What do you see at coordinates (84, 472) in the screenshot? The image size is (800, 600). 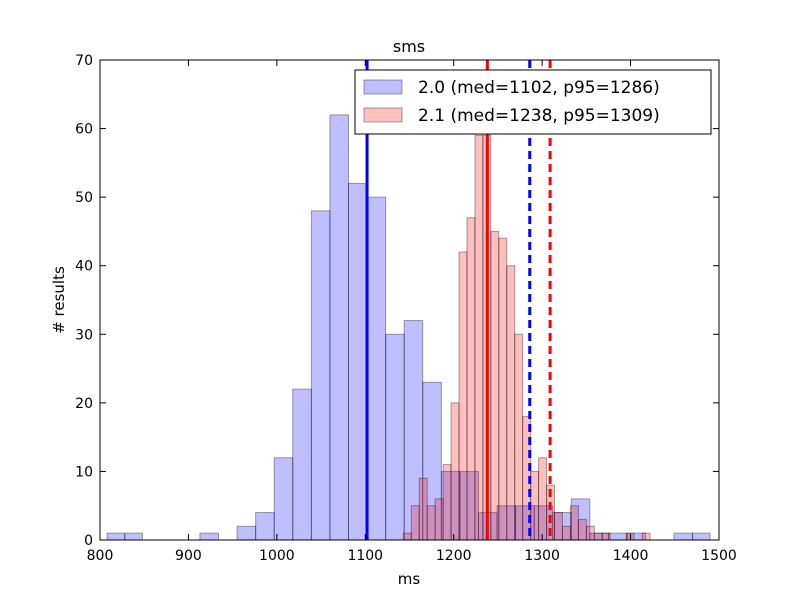 I see `y-tick-label: 10` at bounding box center [84, 472].